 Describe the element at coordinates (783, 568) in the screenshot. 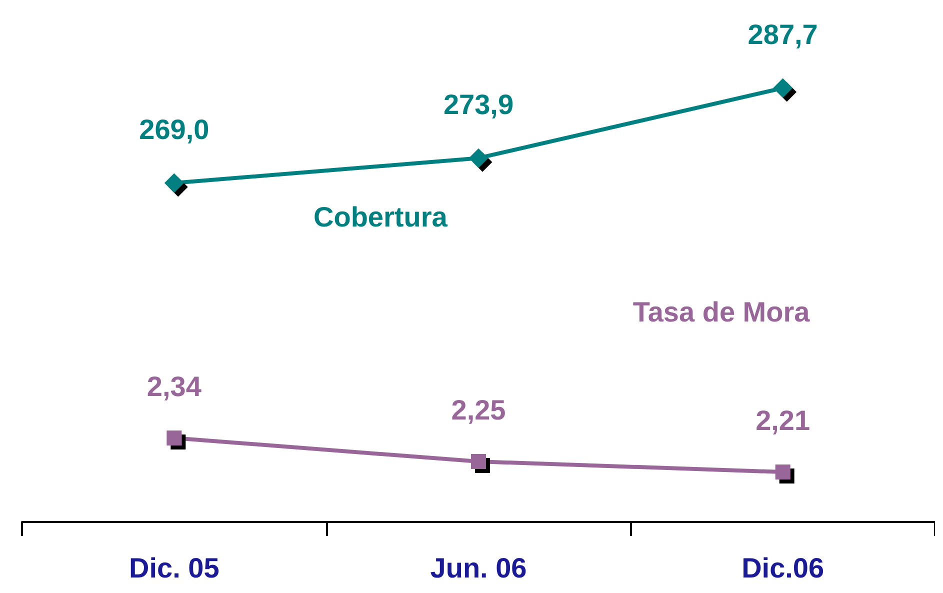

I see `x-tick-label: Dic.06` at that location.